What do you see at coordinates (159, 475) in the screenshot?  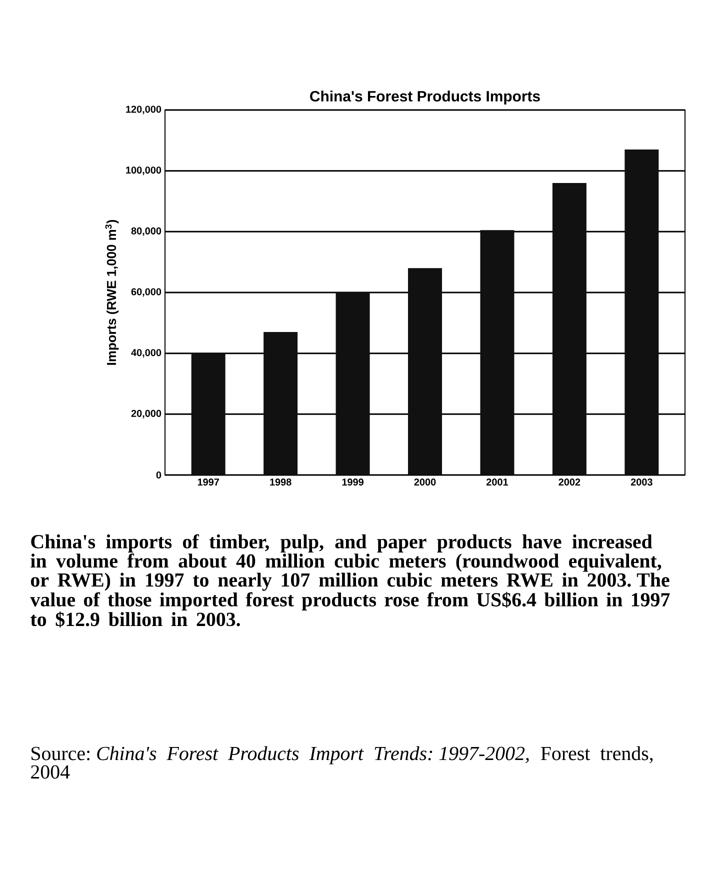 I see `y-tick-label: 0` at bounding box center [159, 475].